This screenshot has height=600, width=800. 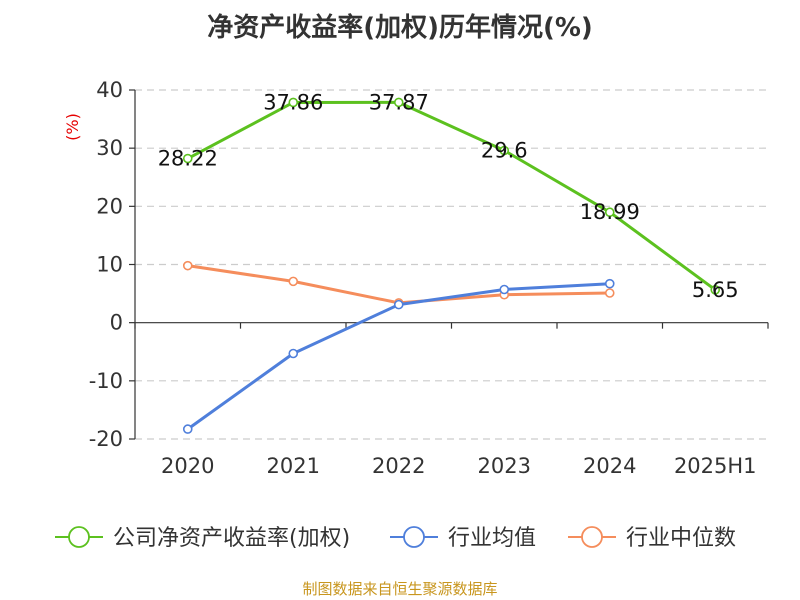 I want to click on x-tick-label: 2025H1, so click(x=715, y=466).